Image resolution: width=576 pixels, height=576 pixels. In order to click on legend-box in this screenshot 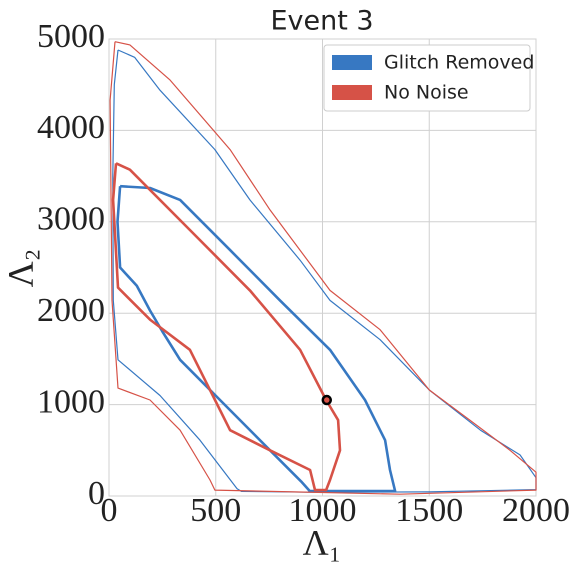, I will do `click(427, 78)`.